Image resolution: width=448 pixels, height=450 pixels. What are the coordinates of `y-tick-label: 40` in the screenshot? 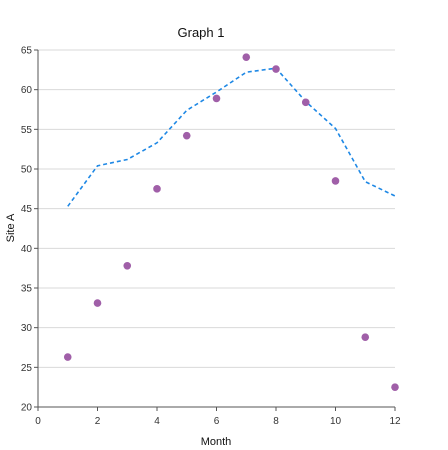 It's located at (27, 249).